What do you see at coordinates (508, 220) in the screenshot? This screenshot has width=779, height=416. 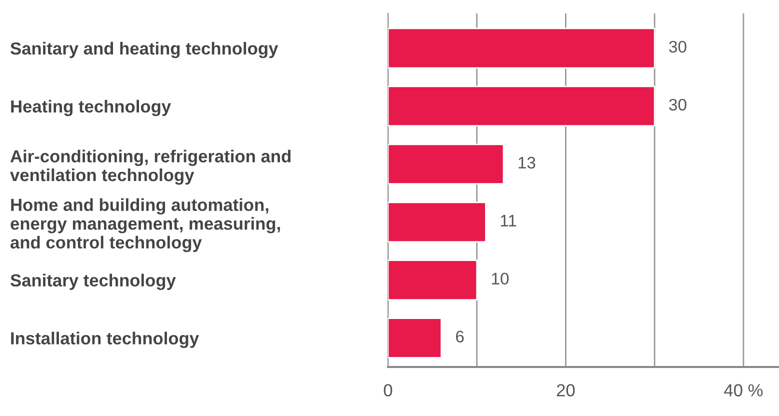 I see `data-label: 11` at bounding box center [508, 220].